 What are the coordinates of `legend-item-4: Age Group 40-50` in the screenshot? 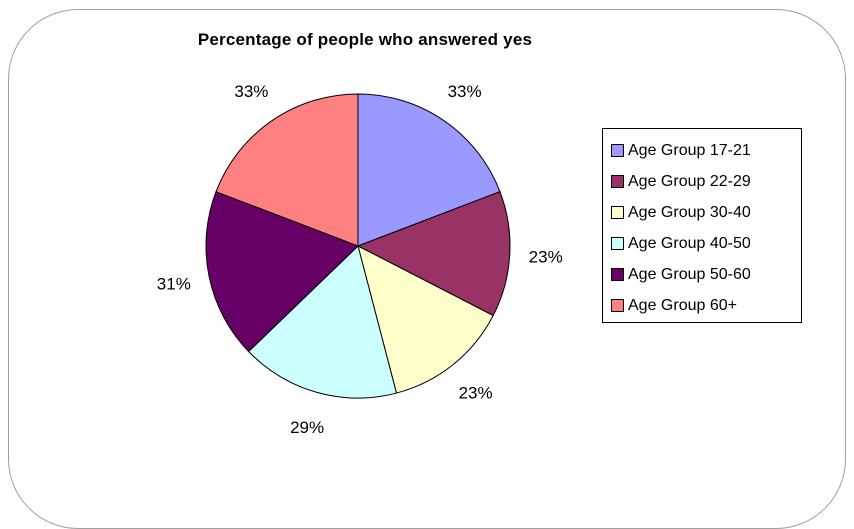 It's located at (706, 243).